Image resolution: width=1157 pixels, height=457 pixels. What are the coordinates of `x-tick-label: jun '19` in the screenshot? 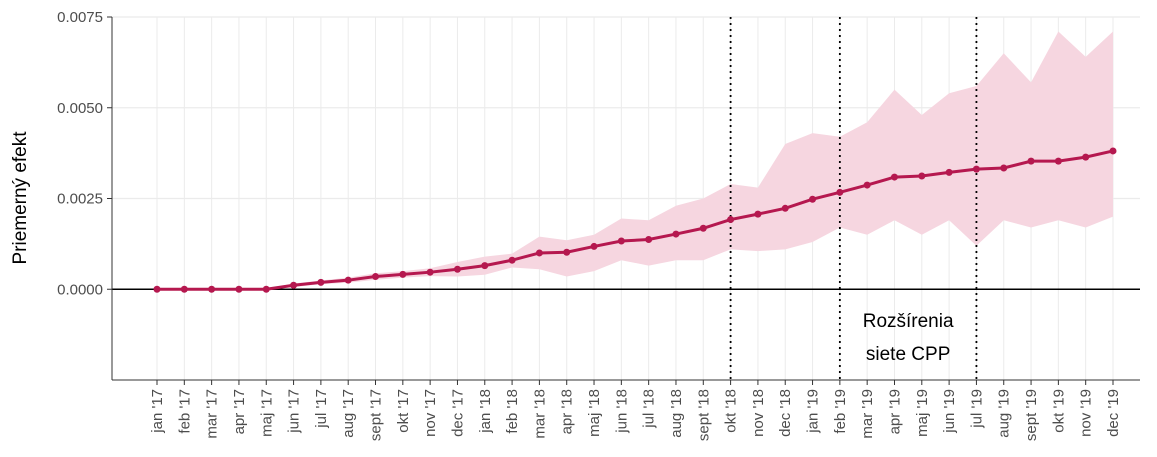 It's located at (949, 411).